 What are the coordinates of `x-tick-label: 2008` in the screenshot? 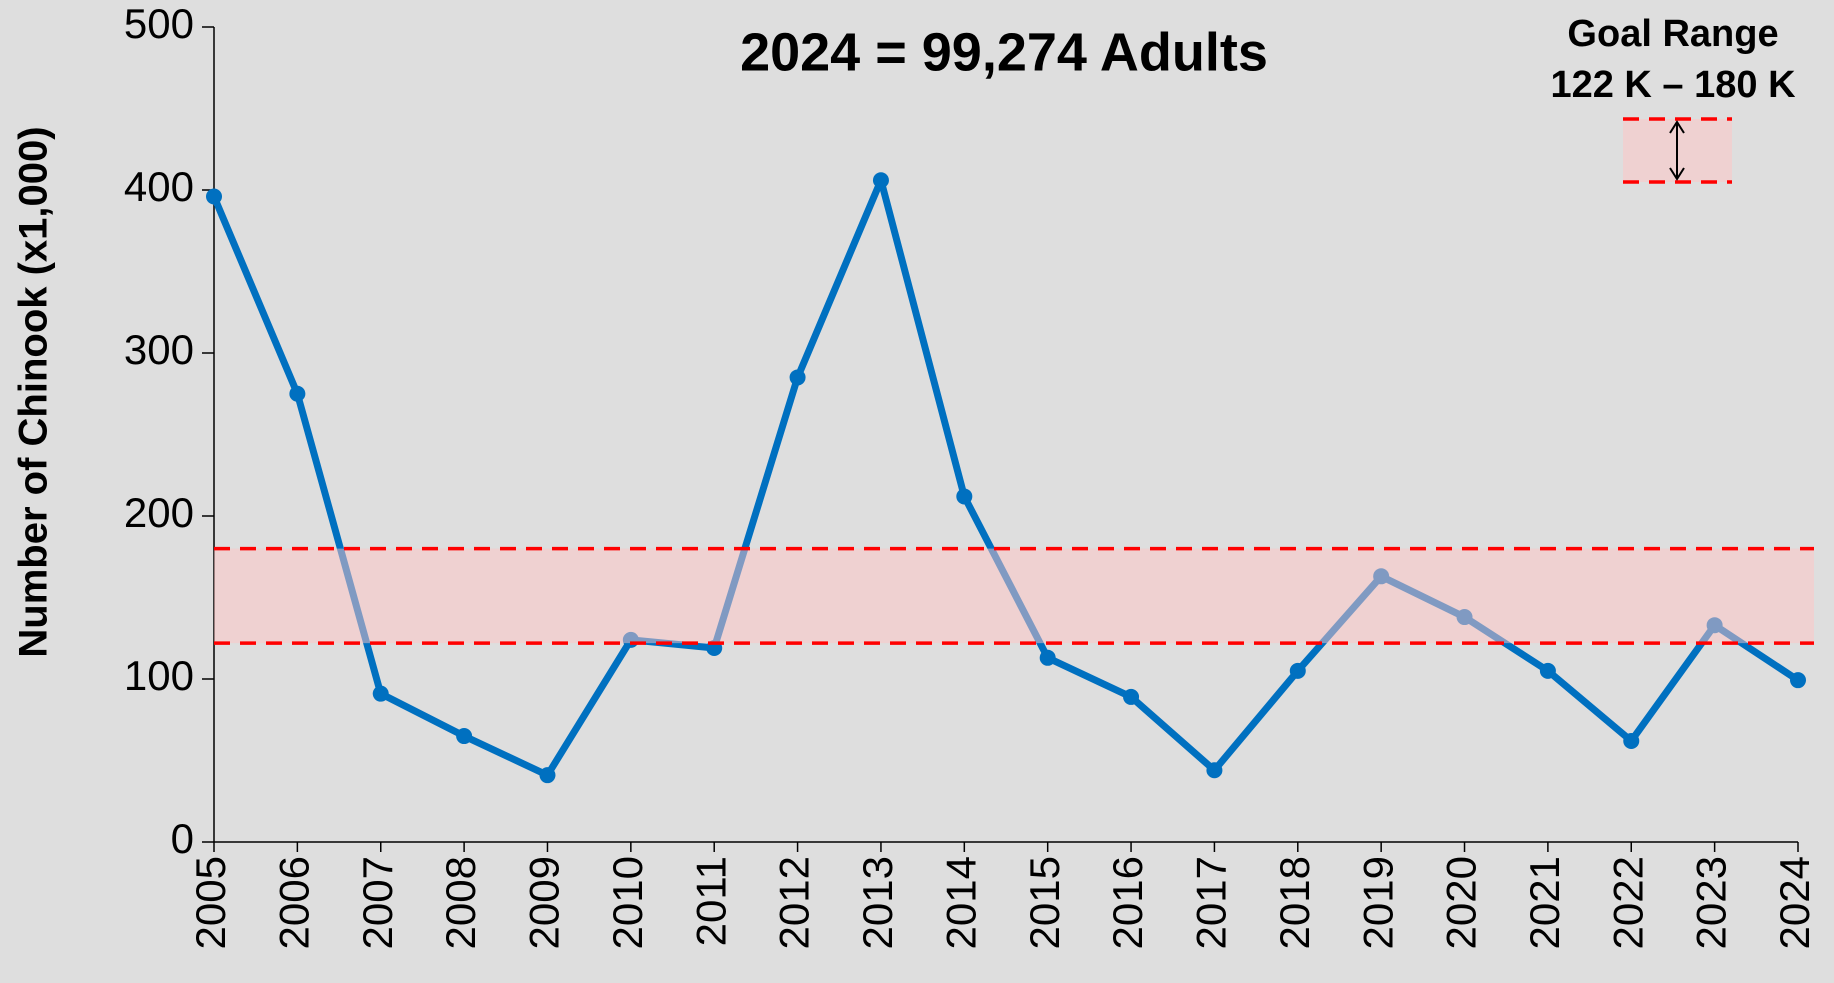 It's located at (460, 902).